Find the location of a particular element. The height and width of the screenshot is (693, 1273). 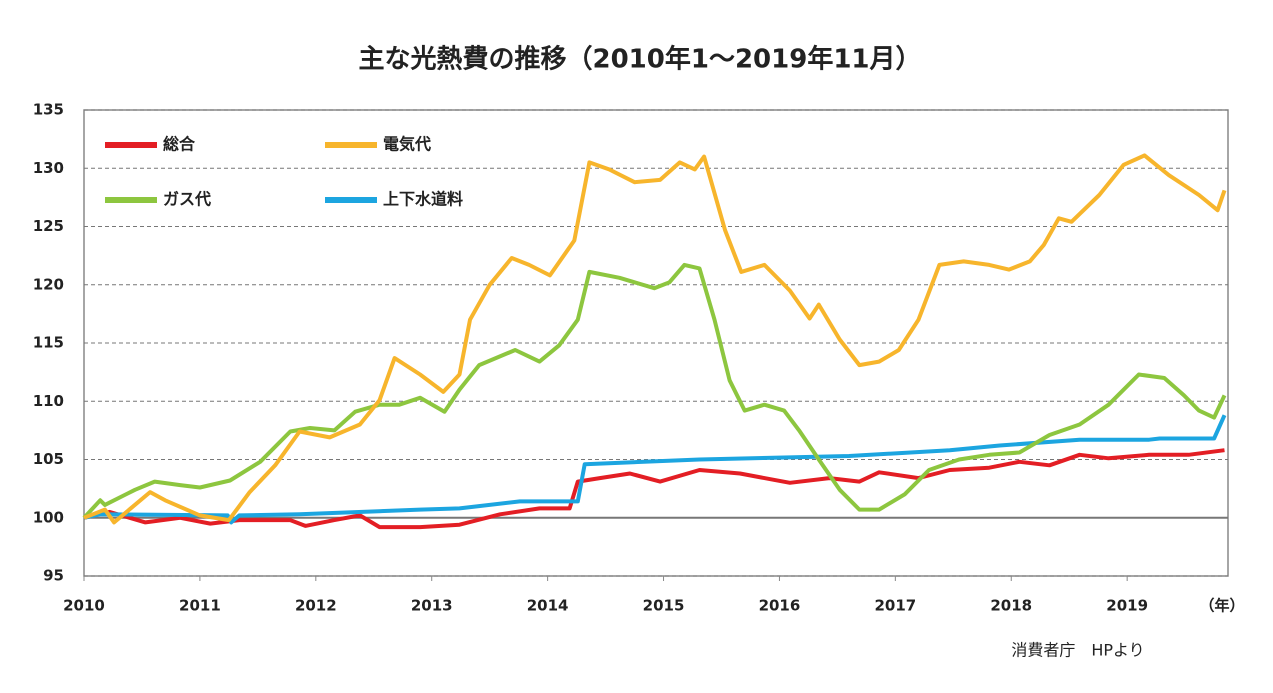

y-tick-label: 120 is located at coordinates (48, 284).